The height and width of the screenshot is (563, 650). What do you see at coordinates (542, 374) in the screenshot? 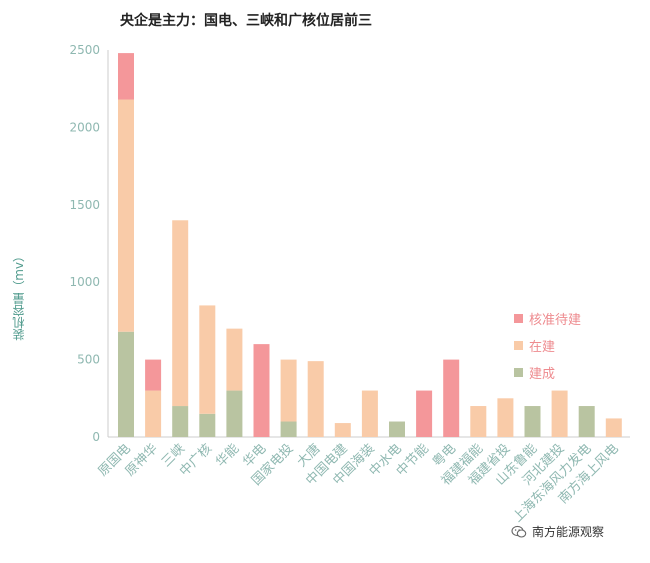
I see `legend-label-built: 建成` at bounding box center [542, 374].